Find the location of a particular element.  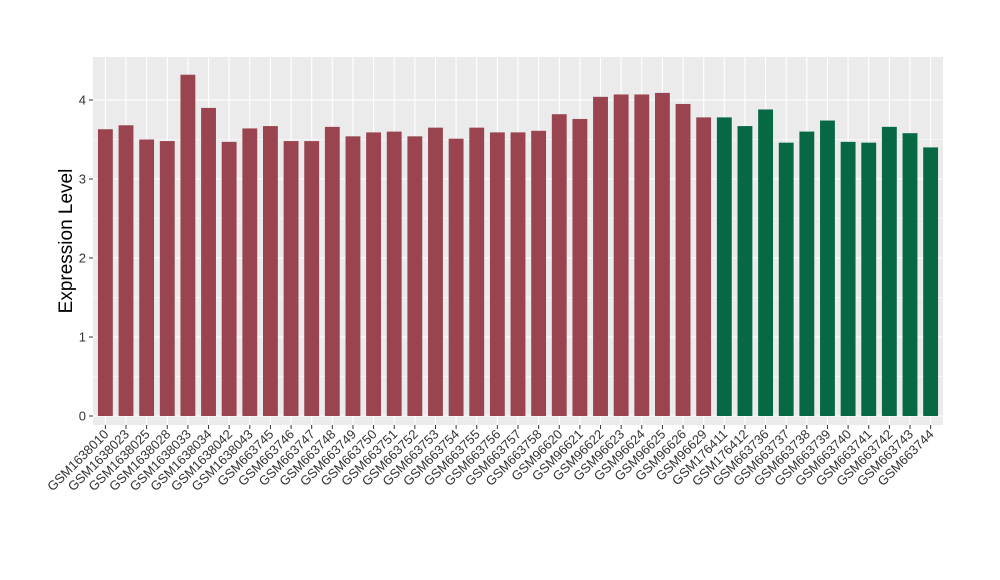

y-tick-label: 1 is located at coordinates (82, 337).